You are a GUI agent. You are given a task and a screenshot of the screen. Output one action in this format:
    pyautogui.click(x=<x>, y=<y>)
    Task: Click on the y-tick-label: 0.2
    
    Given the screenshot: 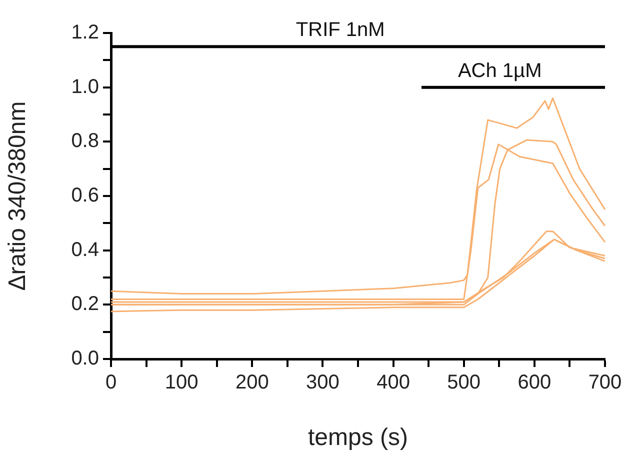 What is the action you would take?
    pyautogui.click(x=85, y=304)
    